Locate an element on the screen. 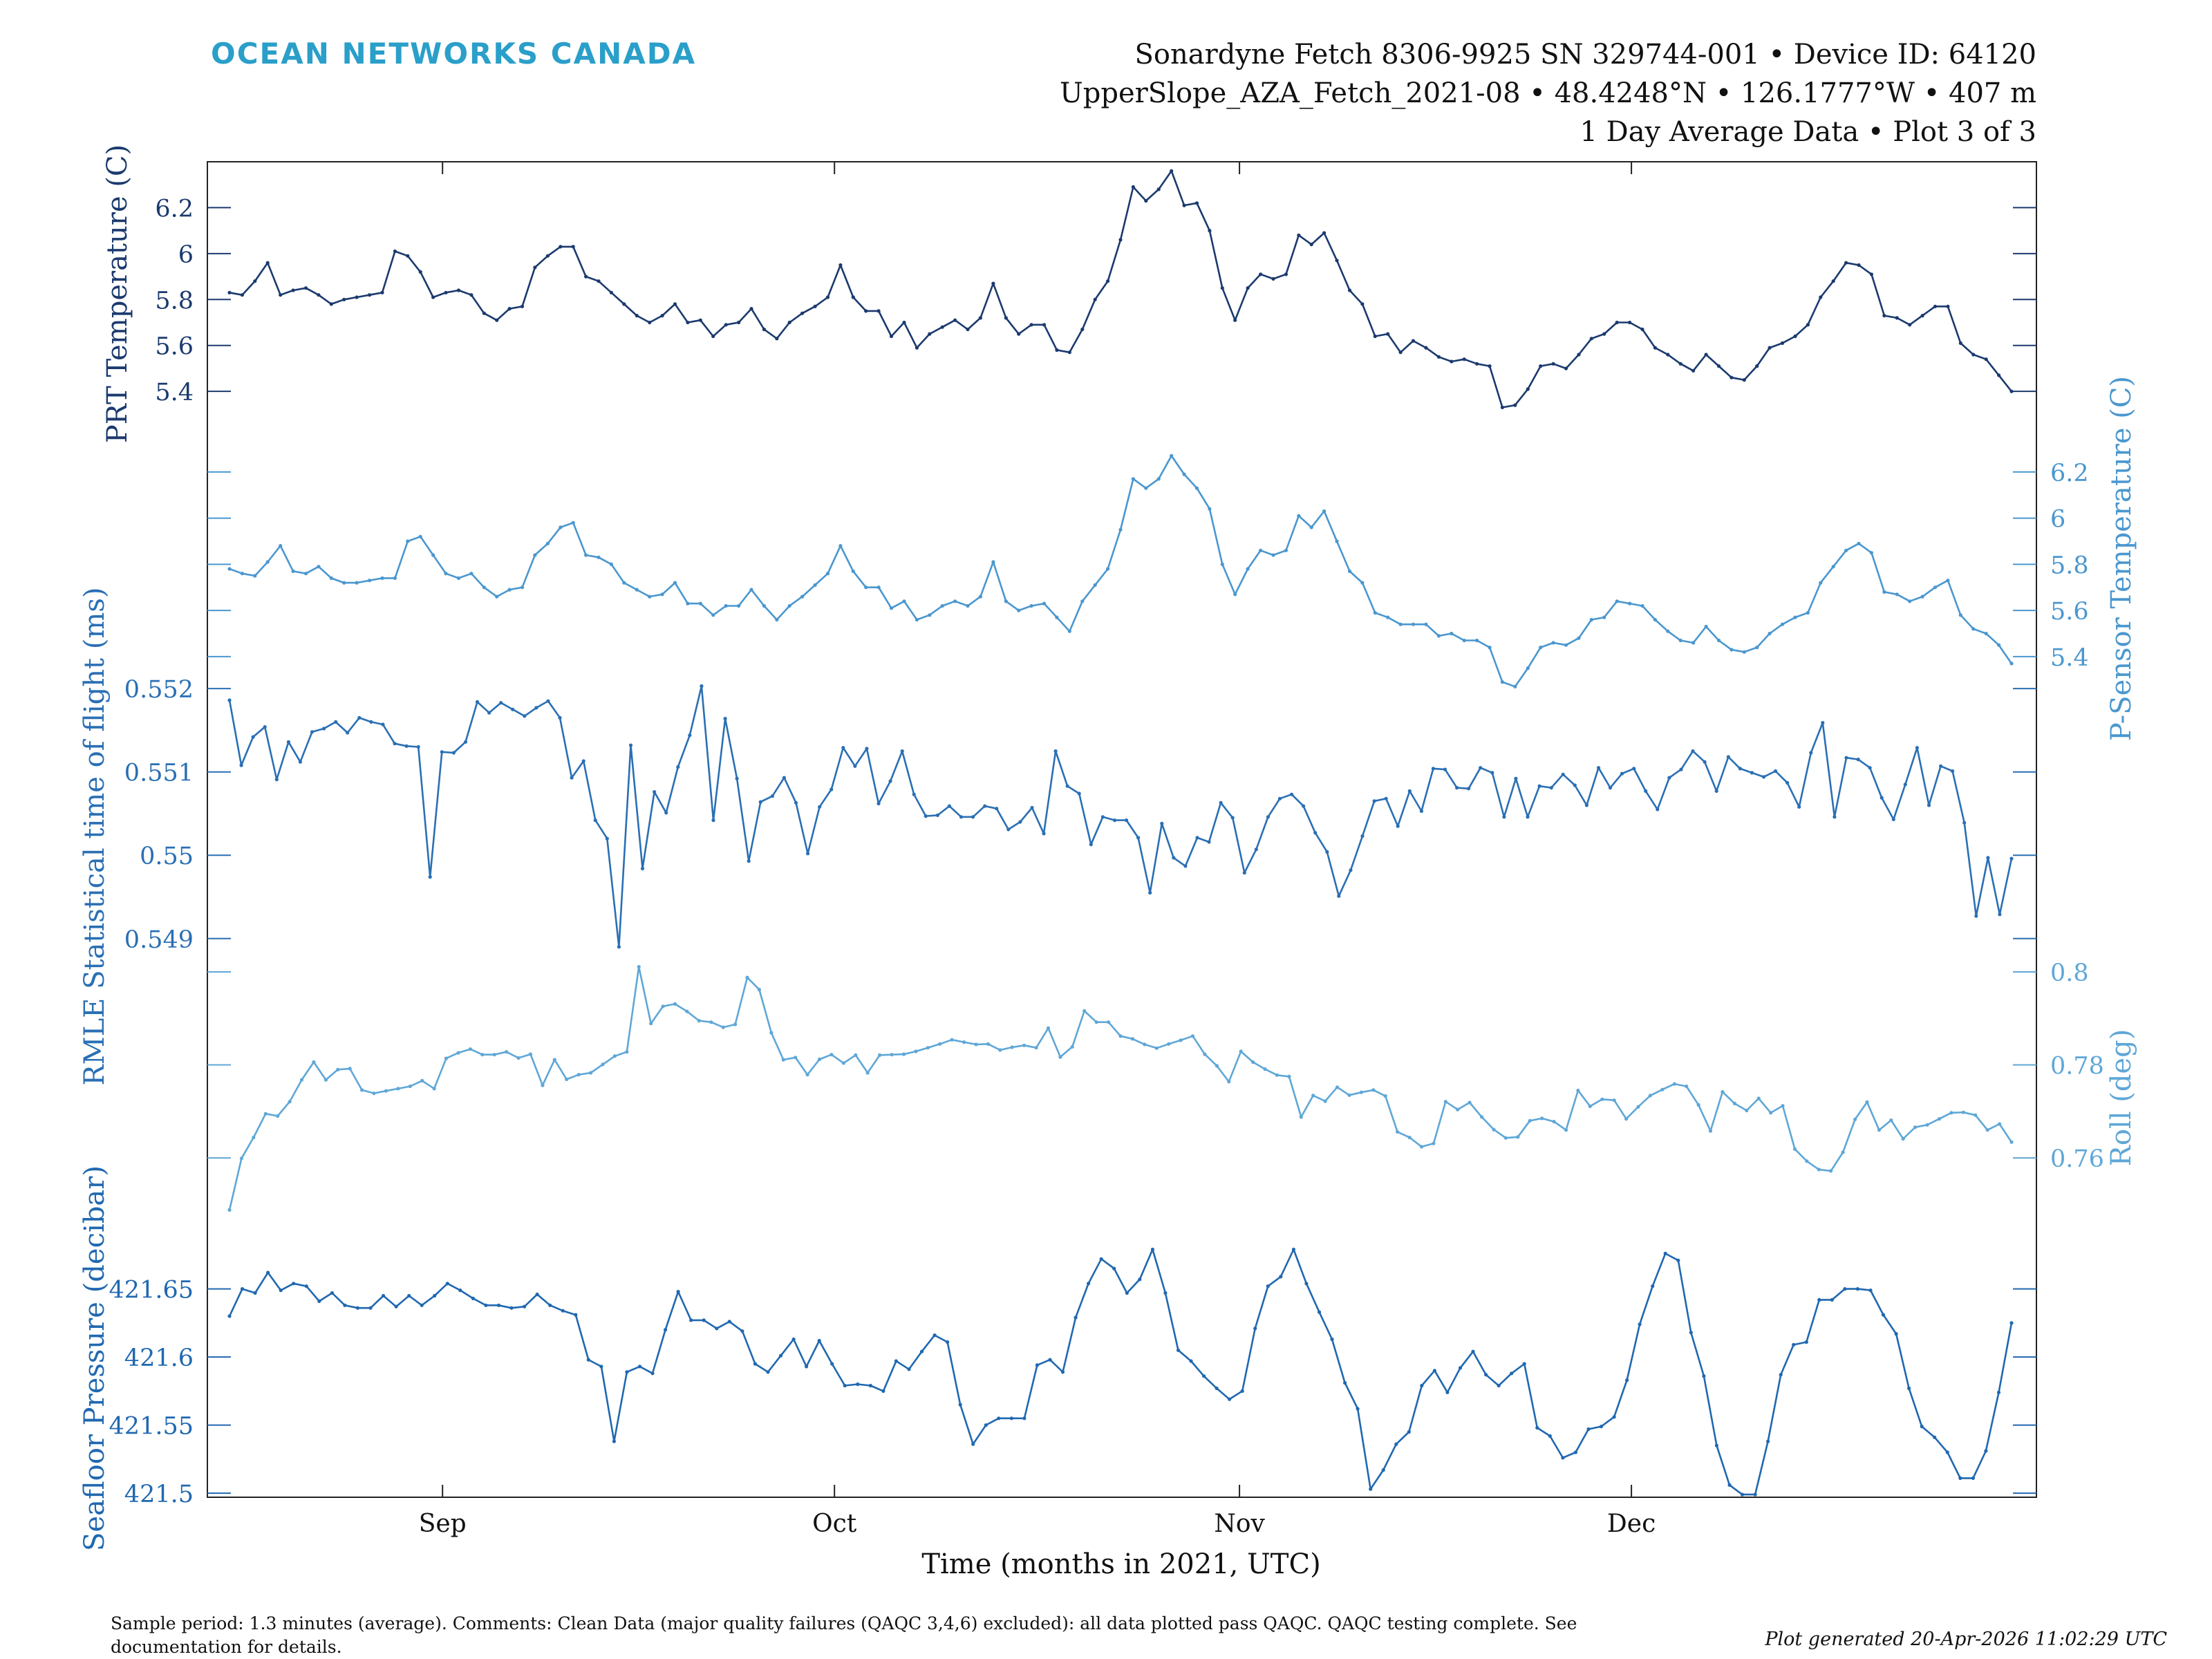 The width and height of the screenshot is (2212, 1659). pressure-axis-title: Seafloor Pressure (decibar) is located at coordinates (95, 1358).